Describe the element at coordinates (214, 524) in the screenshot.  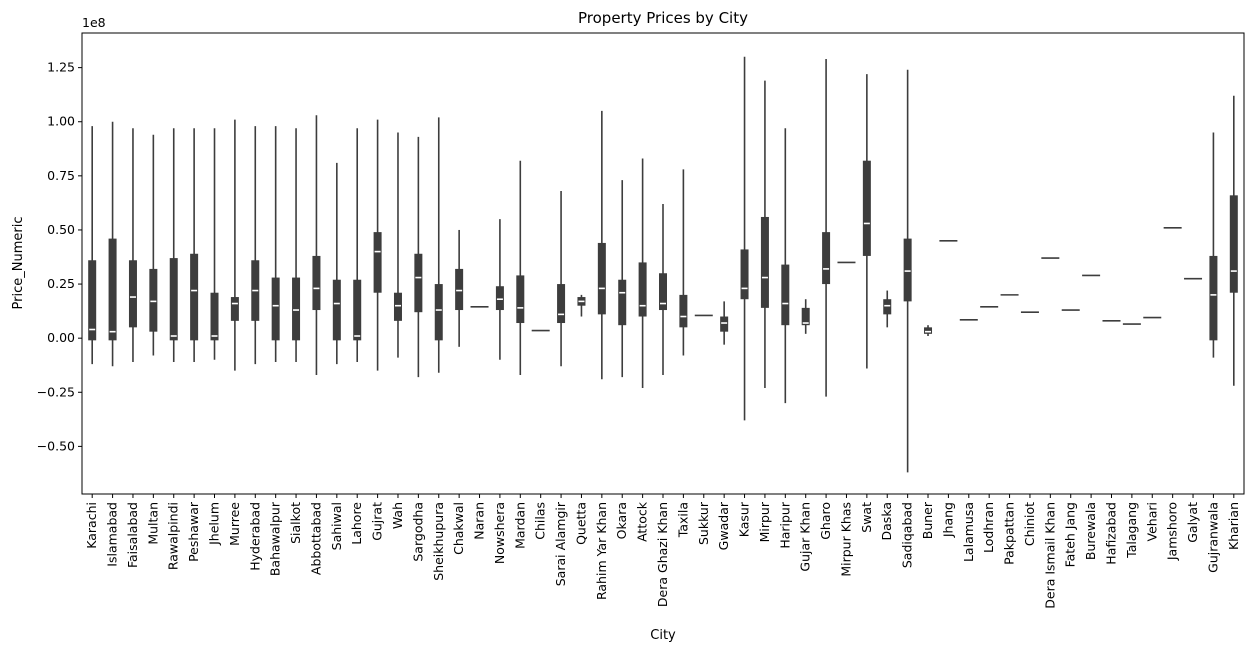
I see `x-tick-label: Jhelum` at that location.